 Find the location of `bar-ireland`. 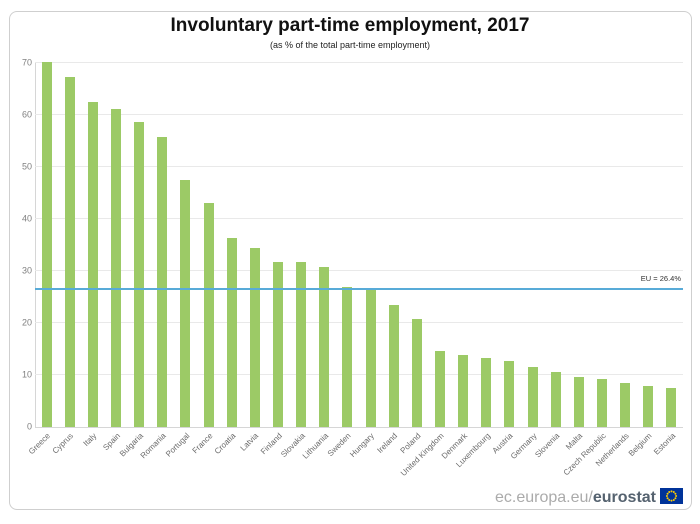

bar-ireland is located at coordinates (393, 365).